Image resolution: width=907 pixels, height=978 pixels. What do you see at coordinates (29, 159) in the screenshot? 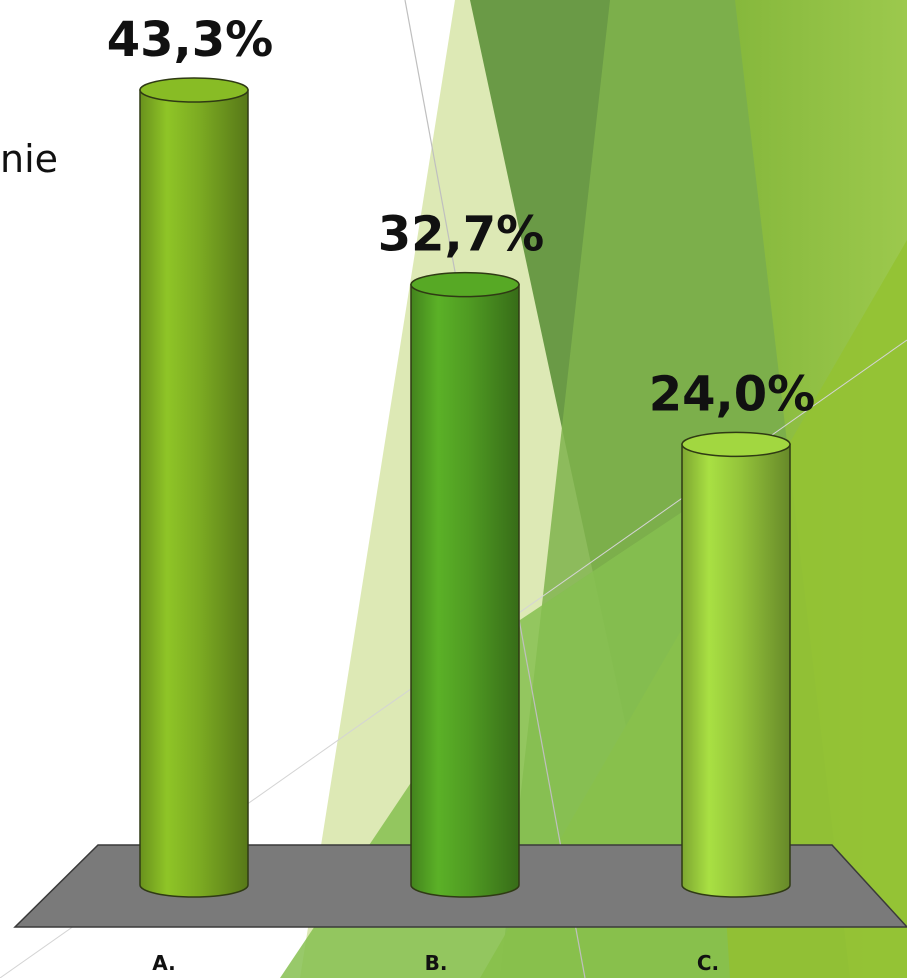
I see `clipped-side-text: nie` at bounding box center [29, 159].